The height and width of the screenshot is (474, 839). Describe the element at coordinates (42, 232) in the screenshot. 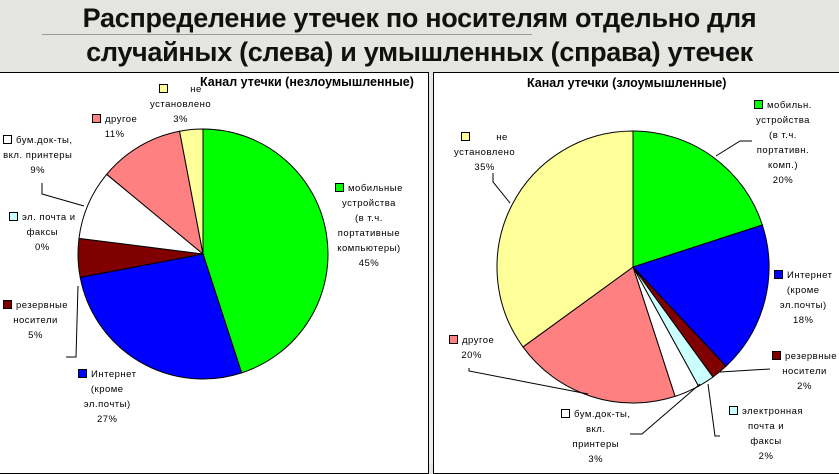

I see `label-left-email: эл. почта и факсы 0%` at that location.